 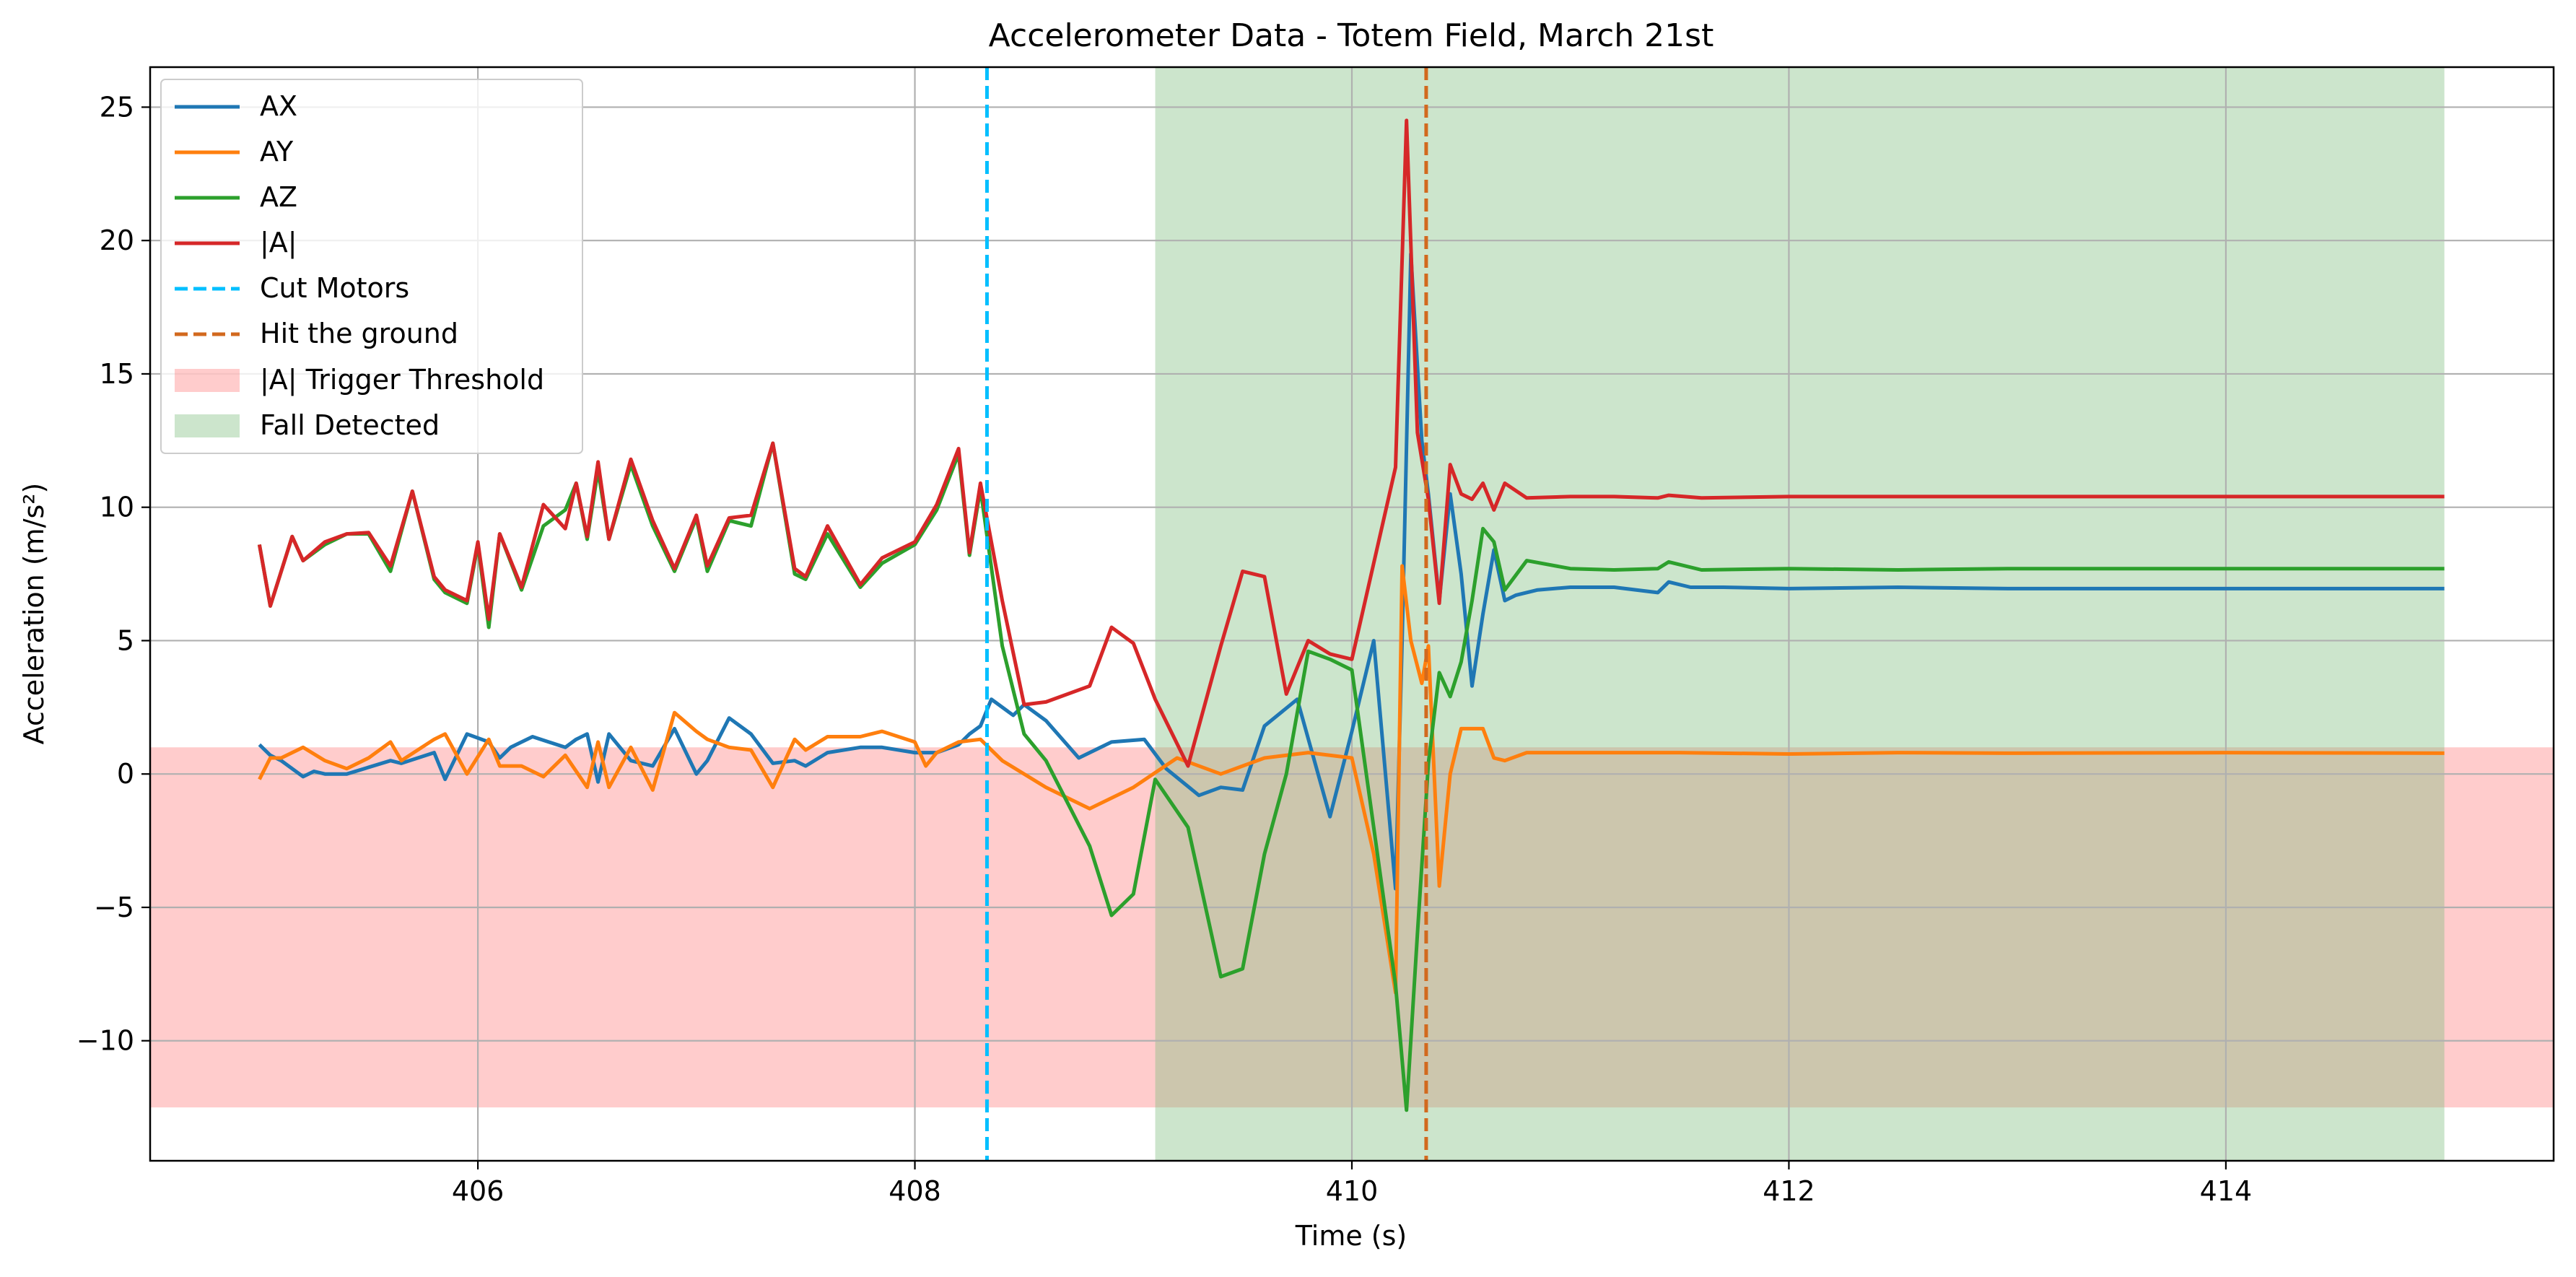 I want to click on legend-label-cut-motors: Cut Motors, so click(x=334, y=288).